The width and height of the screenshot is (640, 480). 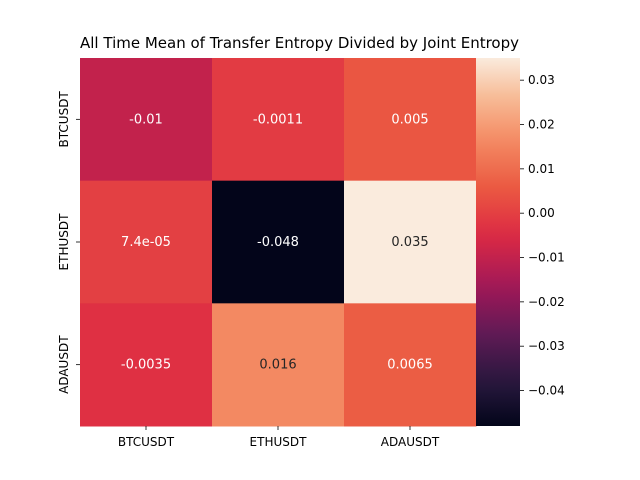 I want to click on y-tick-label: ETHUSDT, so click(x=64, y=242).